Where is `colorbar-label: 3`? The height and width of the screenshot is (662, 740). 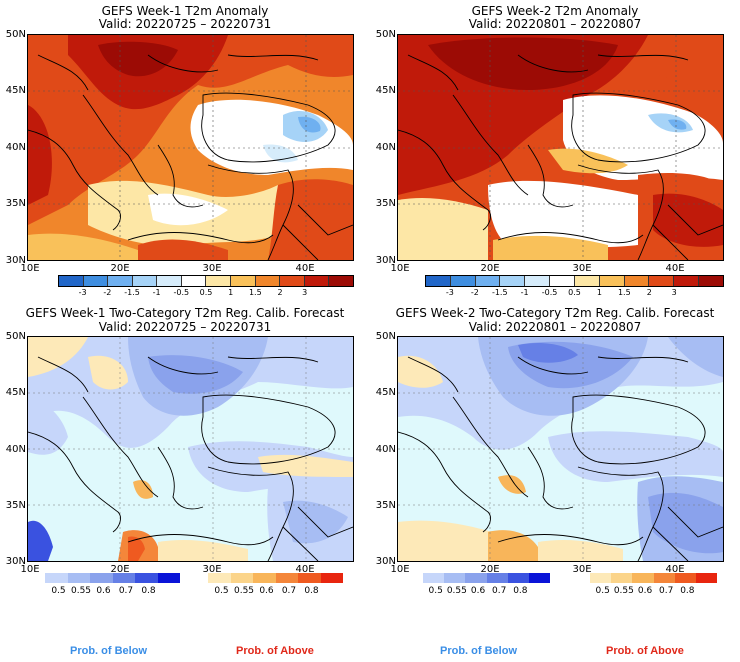 colorbar-label: 3 is located at coordinates (305, 292).